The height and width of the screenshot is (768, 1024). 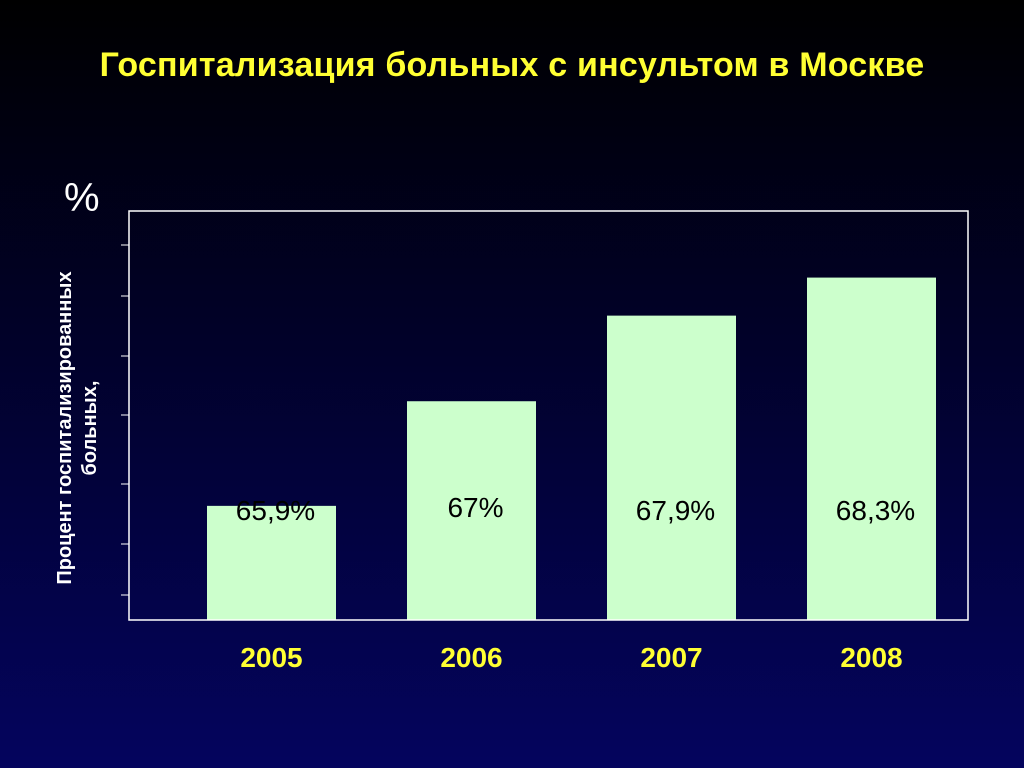 What do you see at coordinates (671, 657) in the screenshot?
I see `x-category-label: 2007` at bounding box center [671, 657].